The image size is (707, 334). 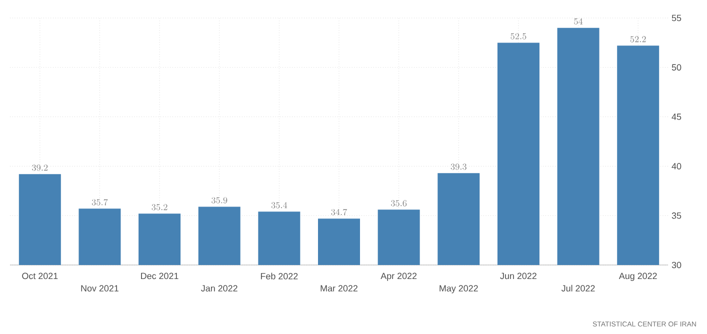 I want to click on data-label: 35.9, so click(x=220, y=200).